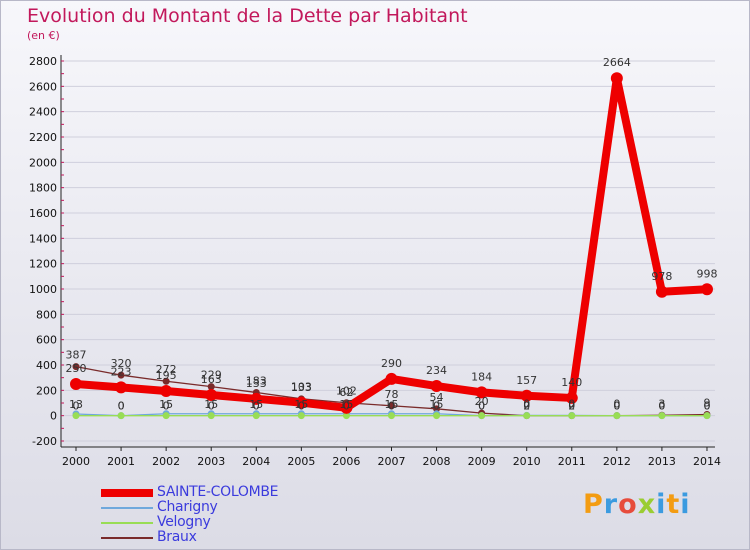 Image resolution: width=750 pixels, height=550 pixels. I want to click on y-tick-label: 200, so click(46, 390).